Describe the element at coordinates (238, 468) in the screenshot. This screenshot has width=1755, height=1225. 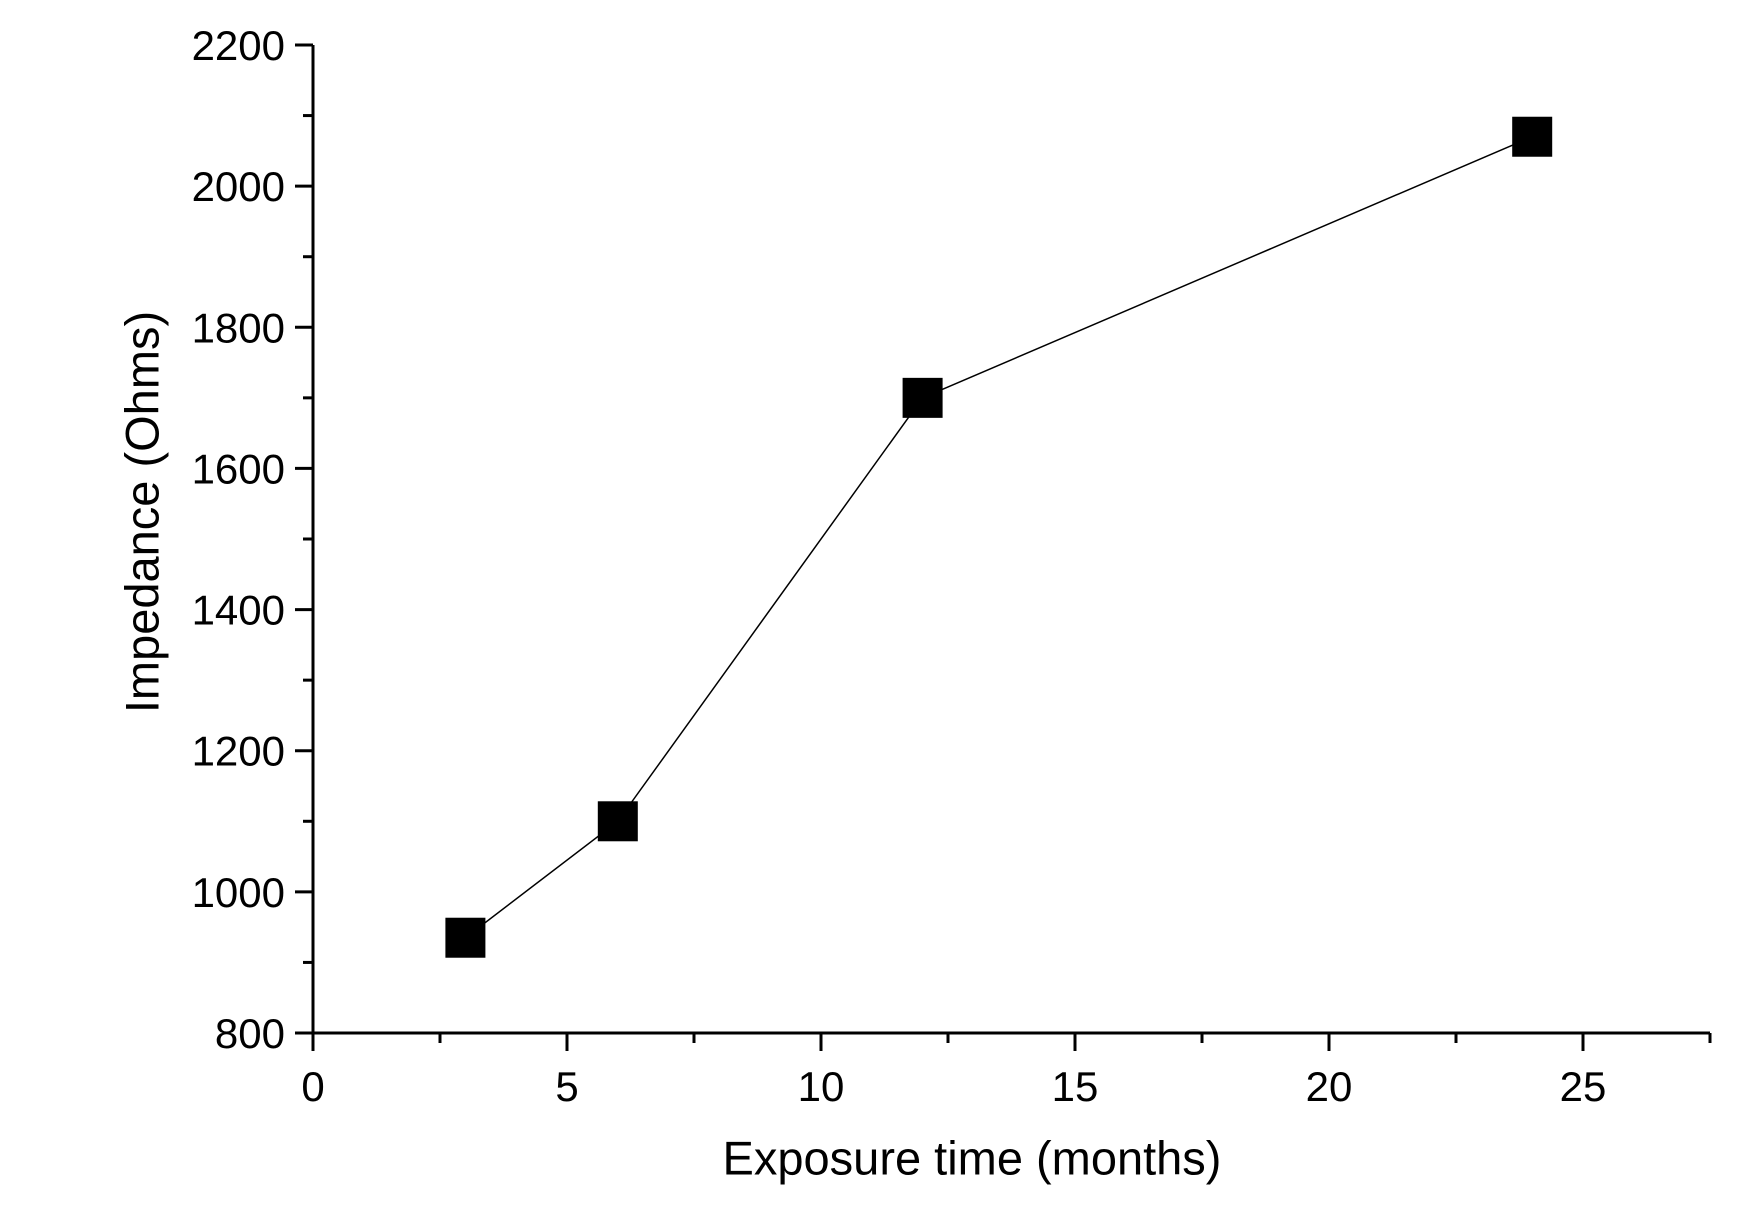
I see `y-tick-label: 1600` at that location.